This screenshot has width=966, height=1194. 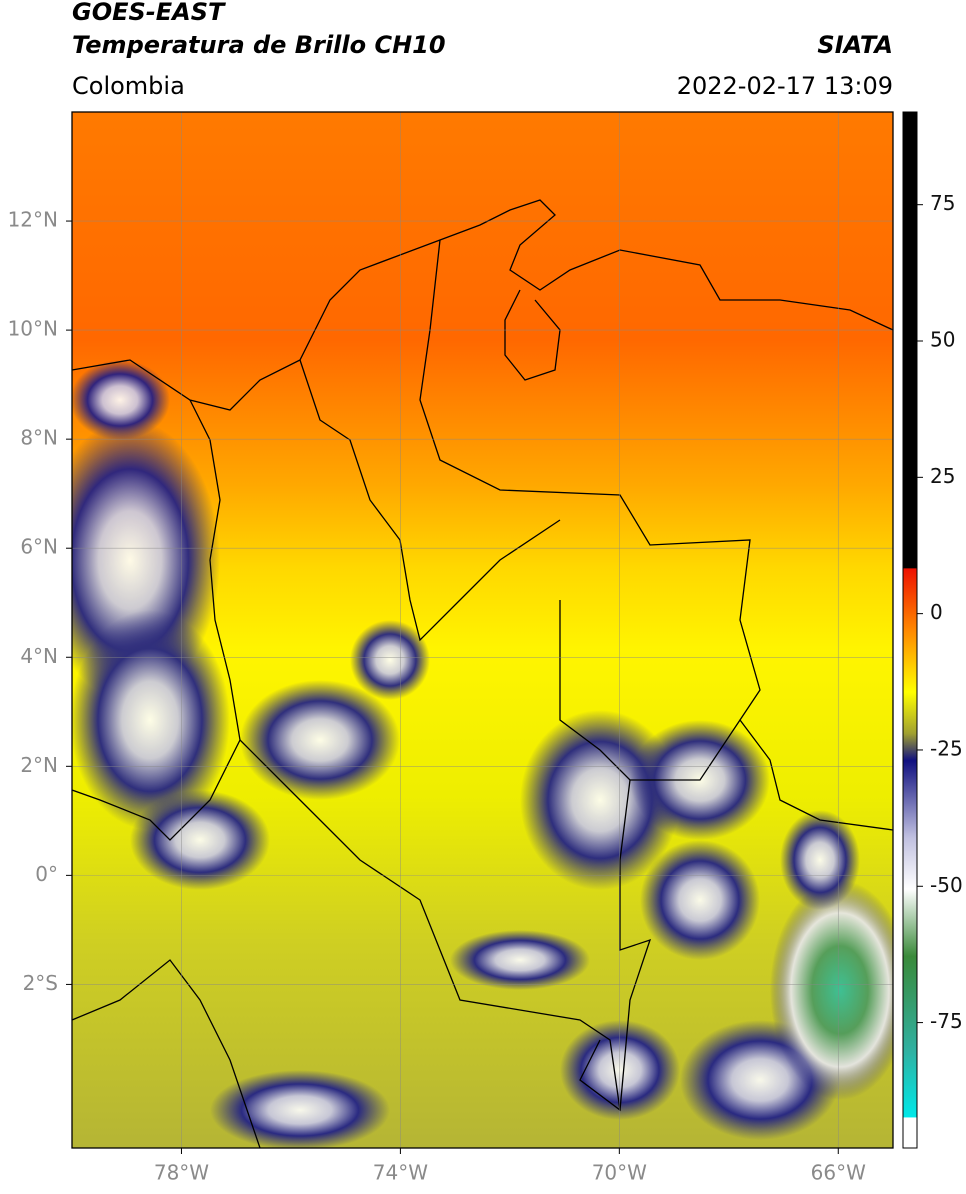 What do you see at coordinates (855, 45) in the screenshot?
I see `source: SIATA` at bounding box center [855, 45].